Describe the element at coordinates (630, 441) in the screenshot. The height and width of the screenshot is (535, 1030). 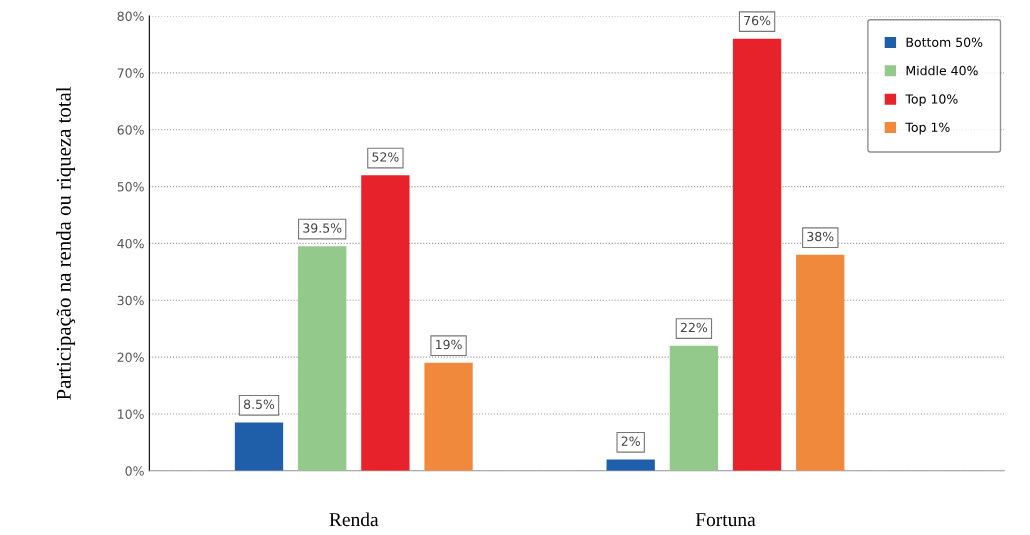
I see `data-label: 2%` at that location.